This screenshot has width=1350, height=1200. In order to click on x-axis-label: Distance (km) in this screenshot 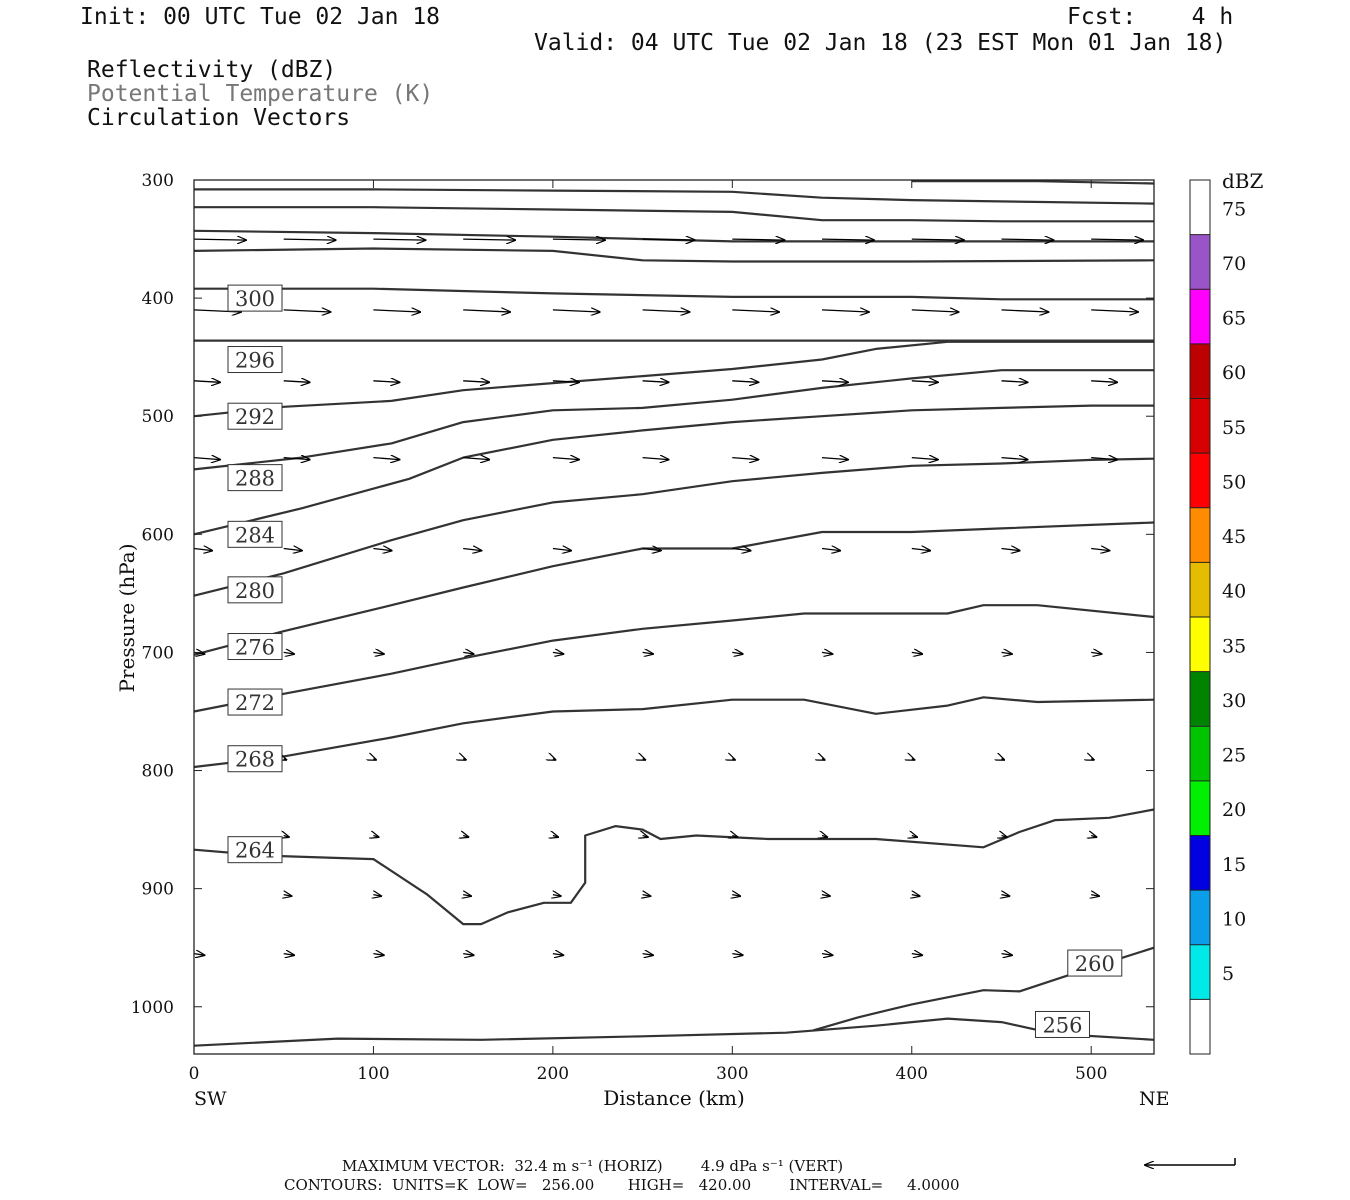, I will do `click(674, 1098)`.